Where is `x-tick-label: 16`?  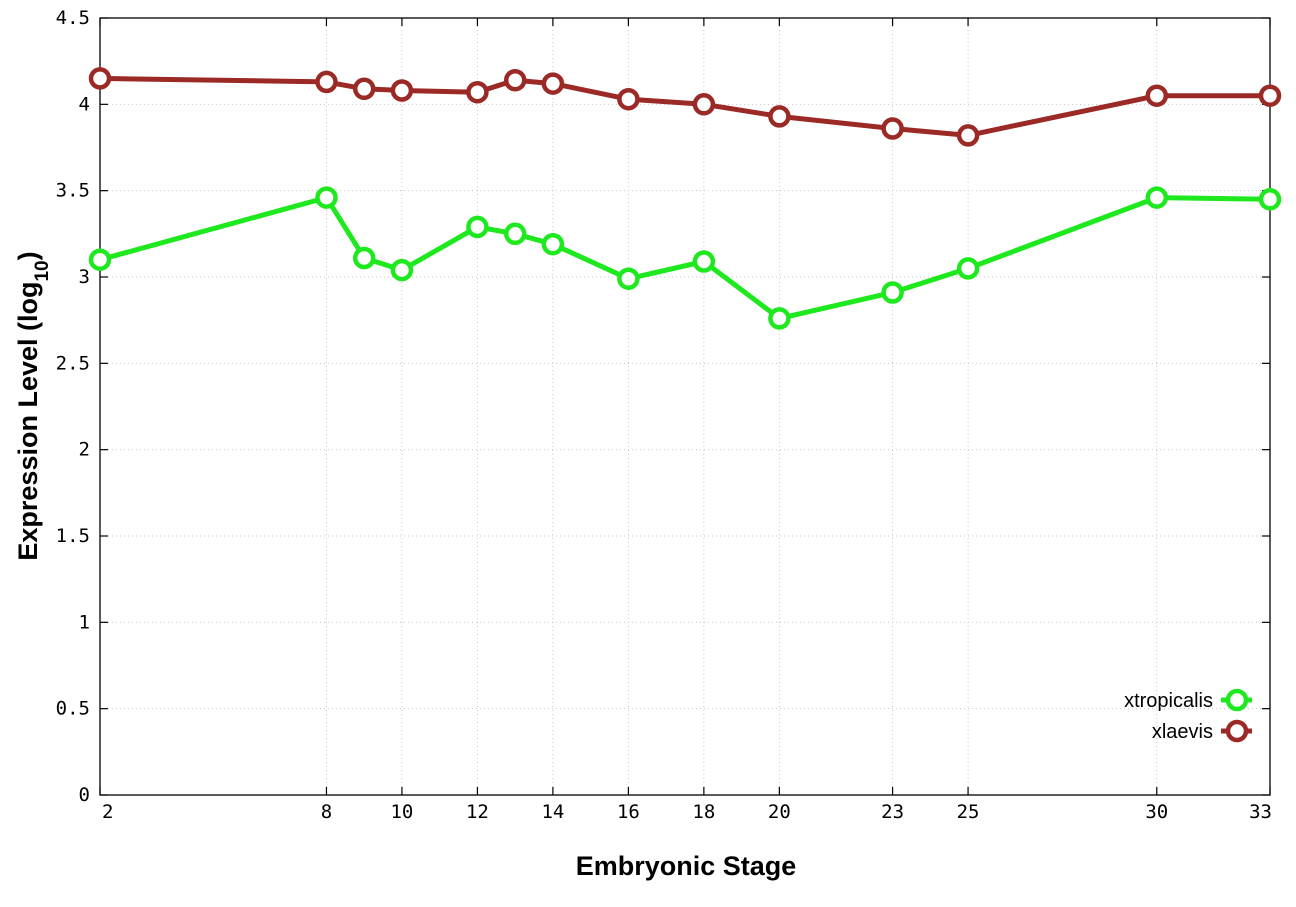 x-tick-label: 16 is located at coordinates (628, 812).